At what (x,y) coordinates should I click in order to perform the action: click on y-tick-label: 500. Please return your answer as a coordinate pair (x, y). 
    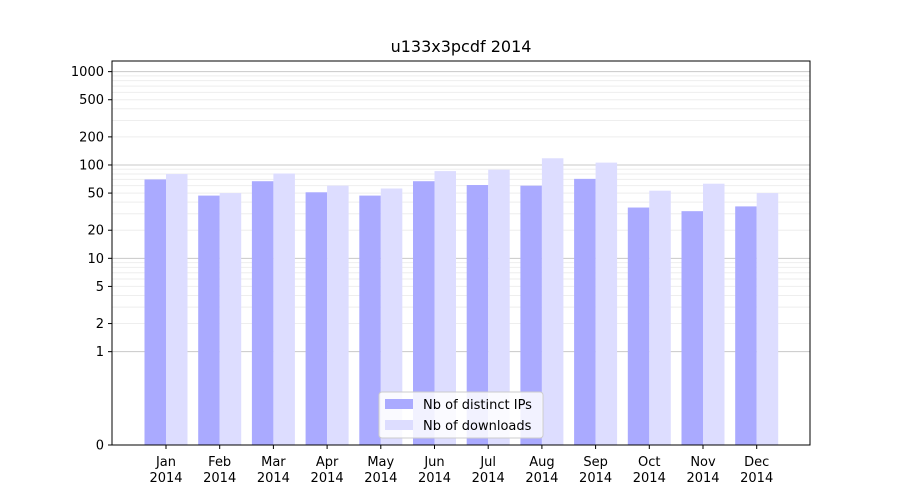
    Looking at the image, I should click on (91, 100).